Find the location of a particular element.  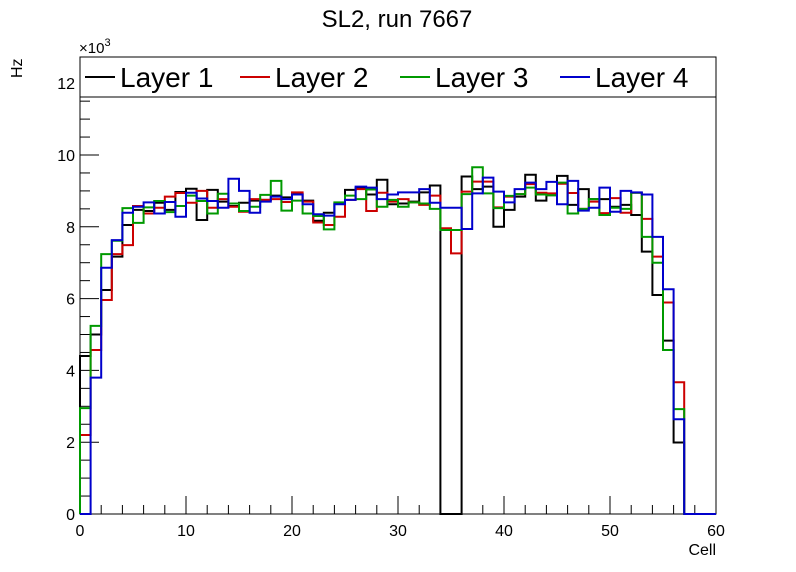

x-tick-label: 50 is located at coordinates (610, 531).